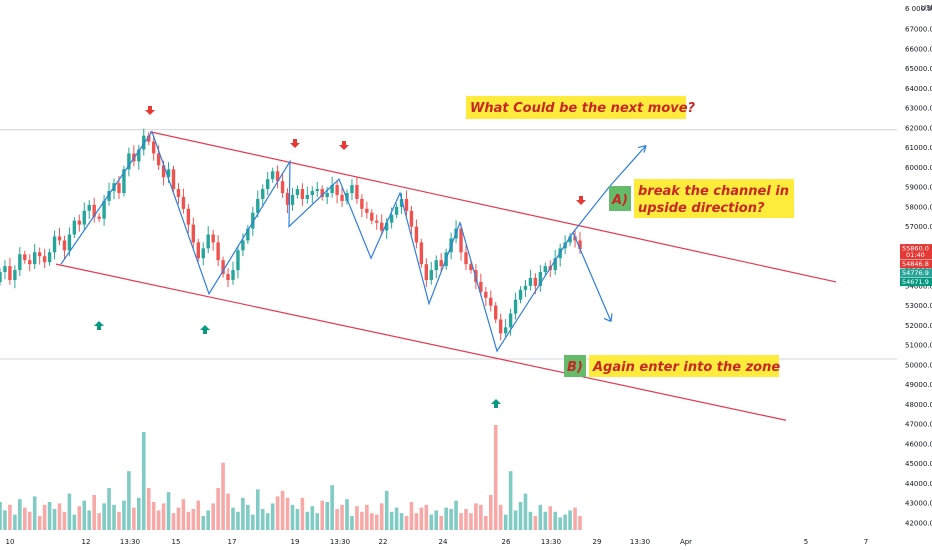  What do you see at coordinates (608, 317) in the screenshot?
I see `zigzag-down-arrowhead` at bounding box center [608, 317].